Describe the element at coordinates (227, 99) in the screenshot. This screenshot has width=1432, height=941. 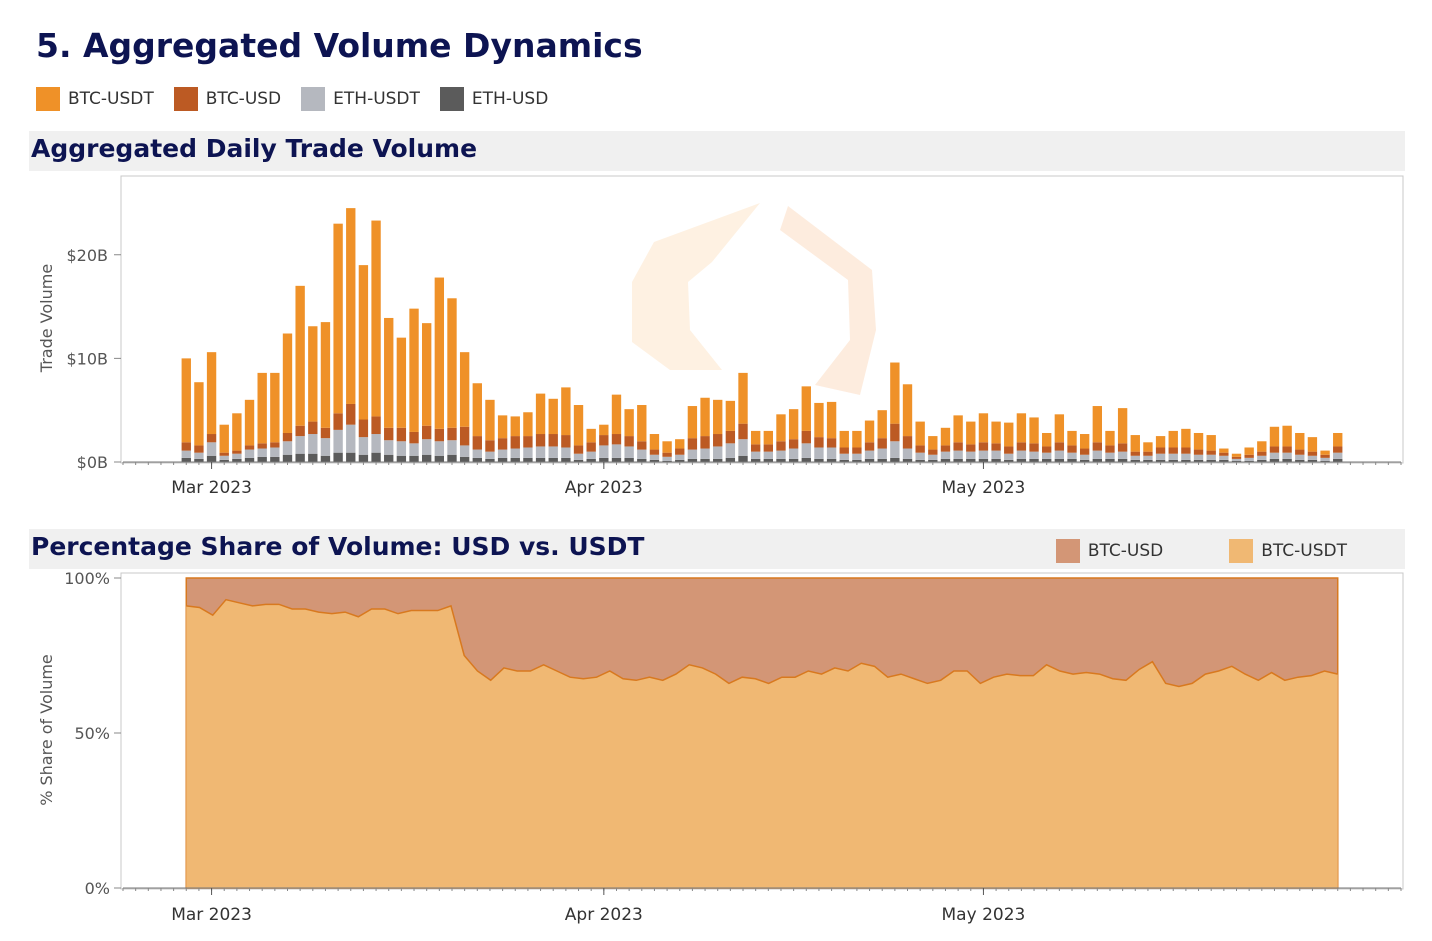
I see `legend-item-btc-usd: BTC-USD` at that location.